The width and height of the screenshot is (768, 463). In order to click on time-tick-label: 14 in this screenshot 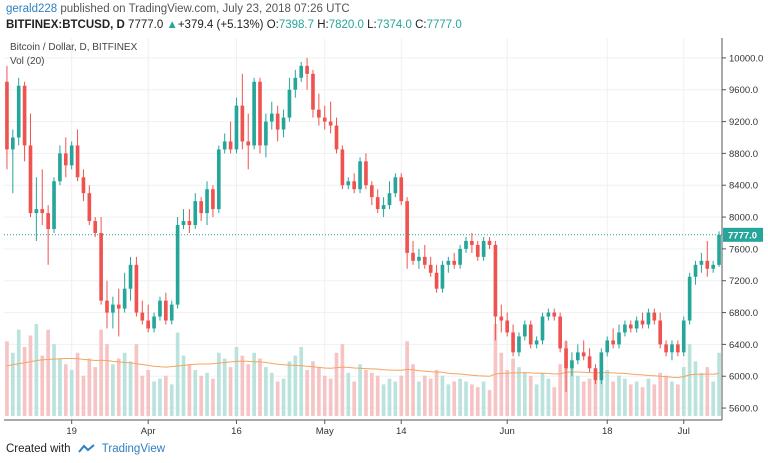, I will do `click(401, 431)`.